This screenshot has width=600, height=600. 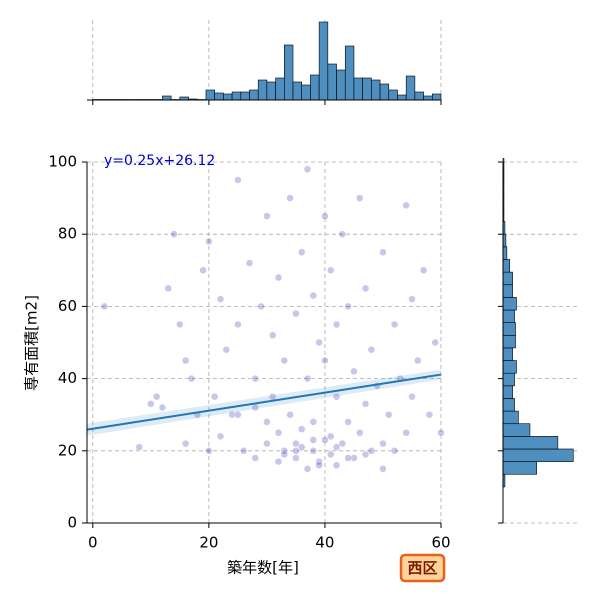 I want to click on x-tick-label: 40, so click(x=324, y=543).